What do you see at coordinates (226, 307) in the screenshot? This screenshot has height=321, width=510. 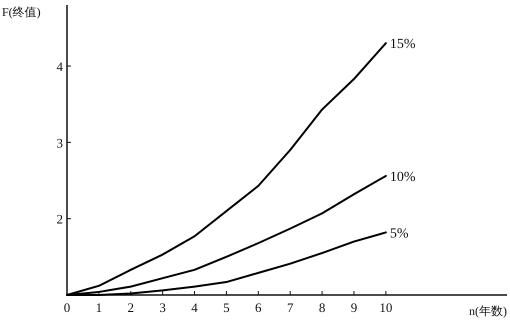 I see `x-tick-label: 5` at bounding box center [226, 307].